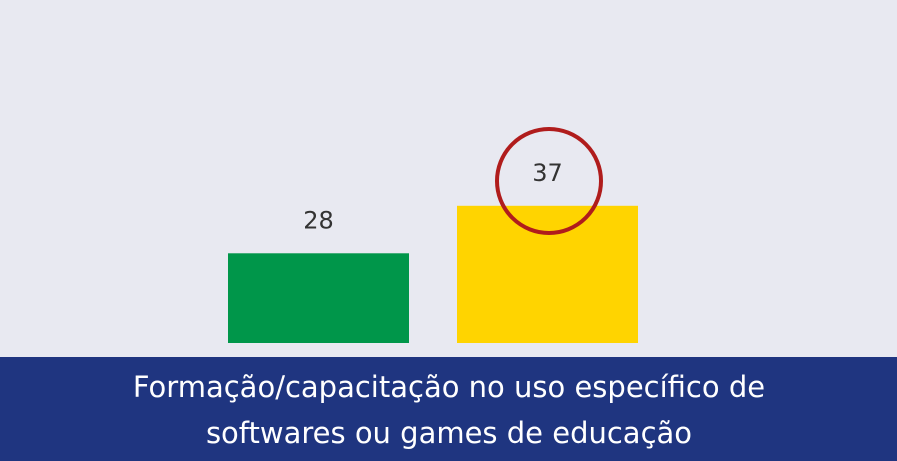  Describe the element at coordinates (318, 220) in the screenshot. I see `data-label: 28` at that location.